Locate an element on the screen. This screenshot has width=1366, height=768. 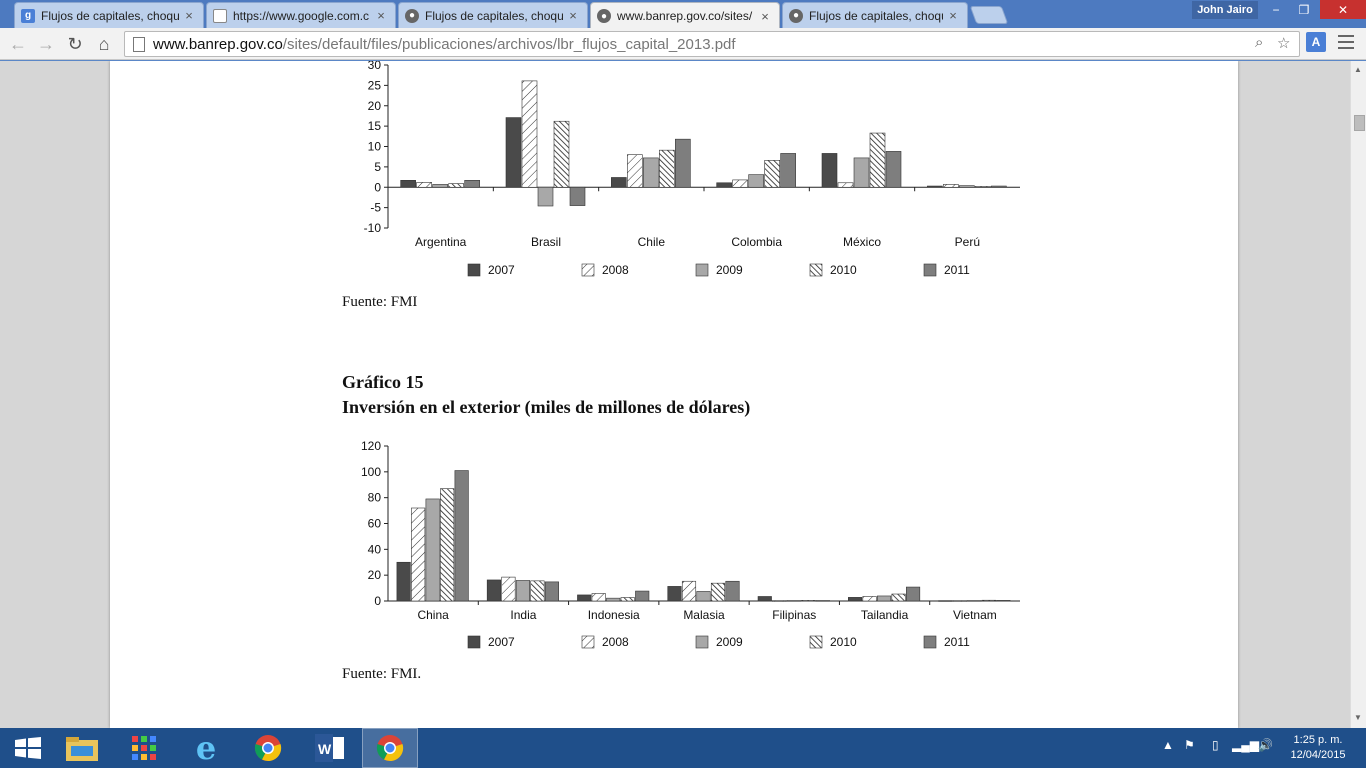
bar-2008-Argentina is located at coordinates (424, 185).